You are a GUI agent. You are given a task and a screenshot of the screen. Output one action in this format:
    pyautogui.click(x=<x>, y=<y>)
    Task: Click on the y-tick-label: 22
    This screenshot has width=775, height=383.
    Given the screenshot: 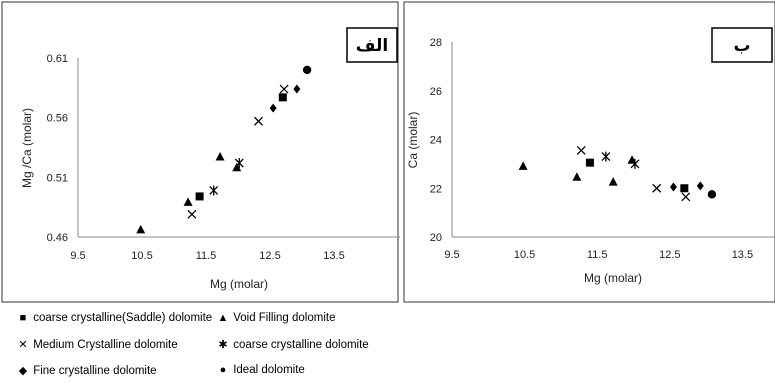 What is the action you would take?
    pyautogui.click(x=436, y=189)
    